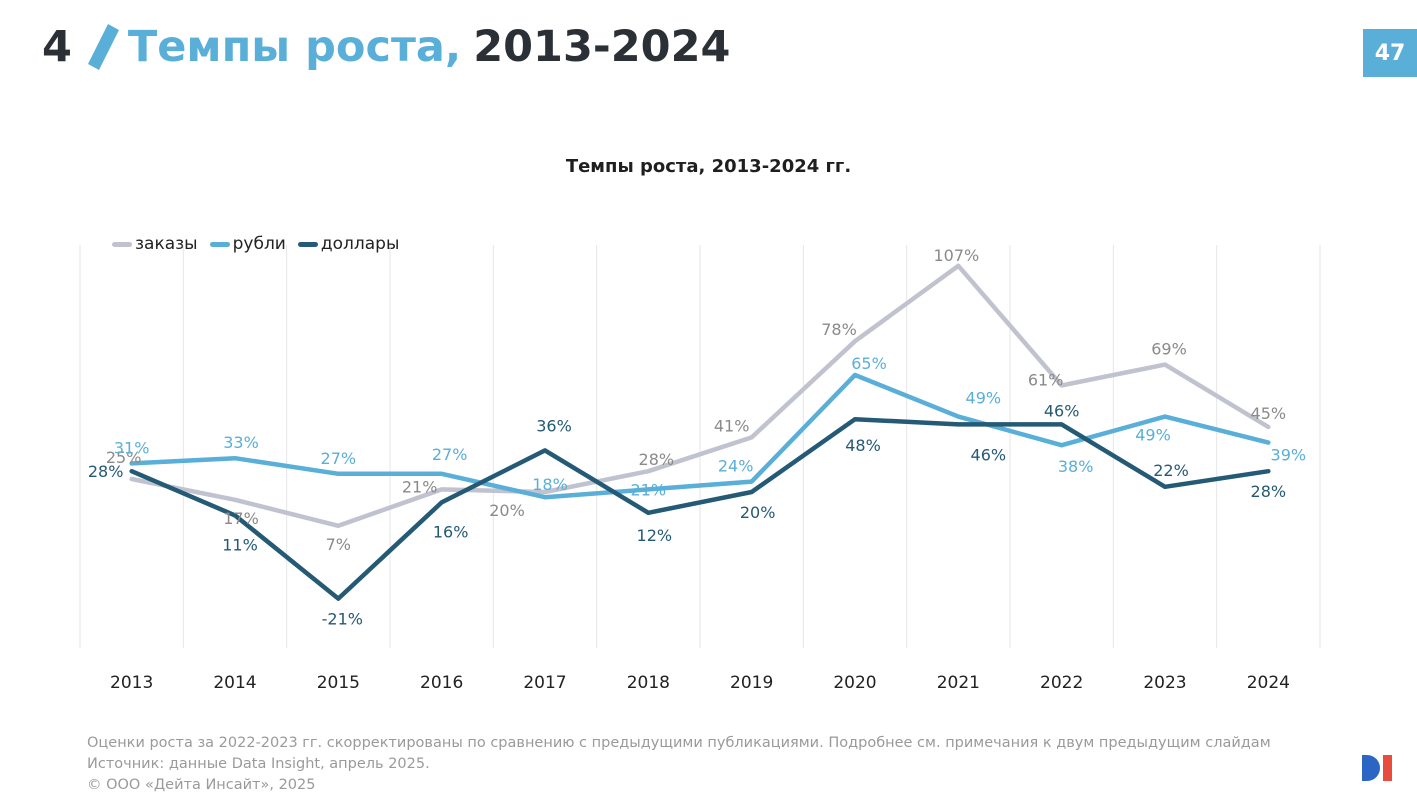 The width and height of the screenshot is (1417, 799). Describe the element at coordinates (736, 466) in the screenshot. I see `rubles-data-label: 24%` at that location.